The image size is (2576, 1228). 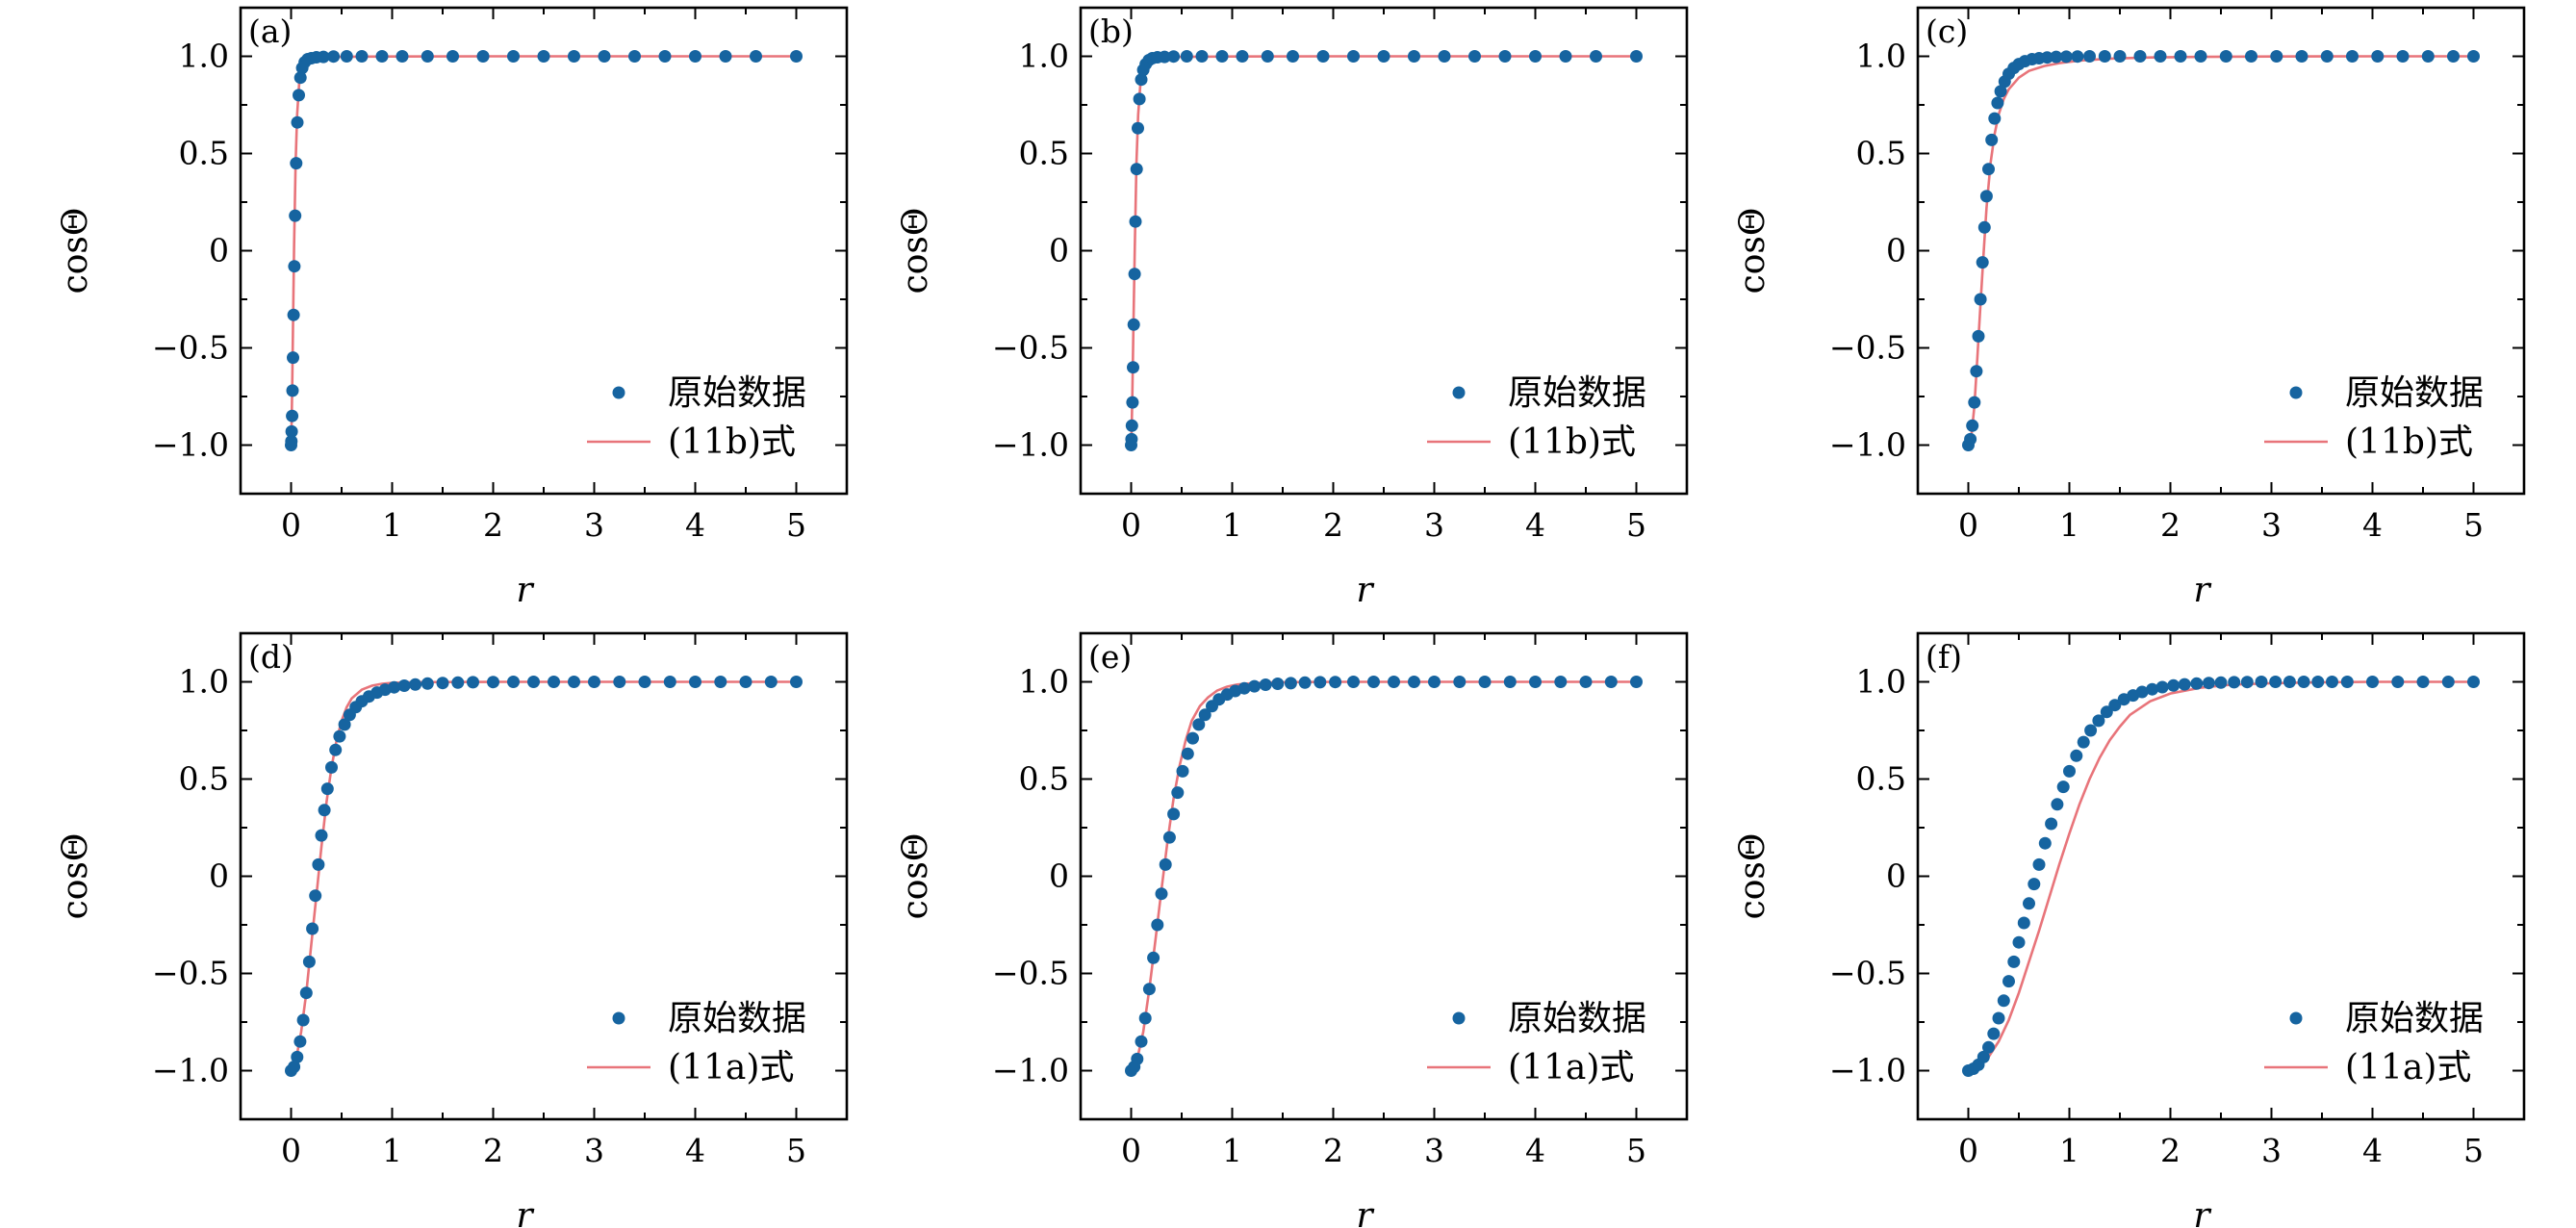 I want to click on legend-label: (11a)式, so click(x=1571, y=1067).